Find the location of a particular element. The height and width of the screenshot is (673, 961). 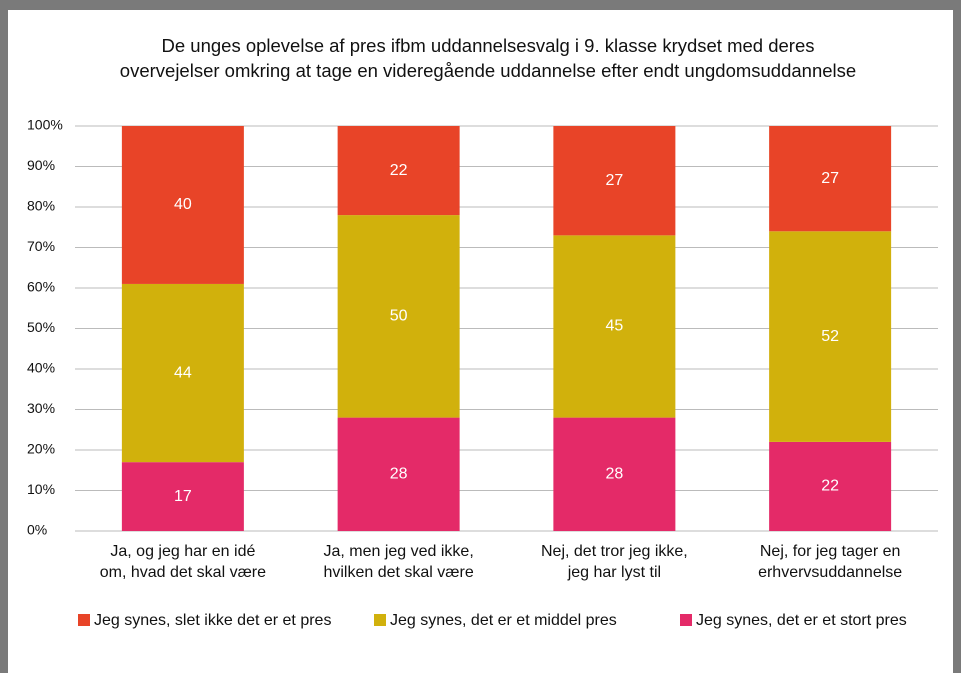

data-label: 17 is located at coordinates (183, 496).